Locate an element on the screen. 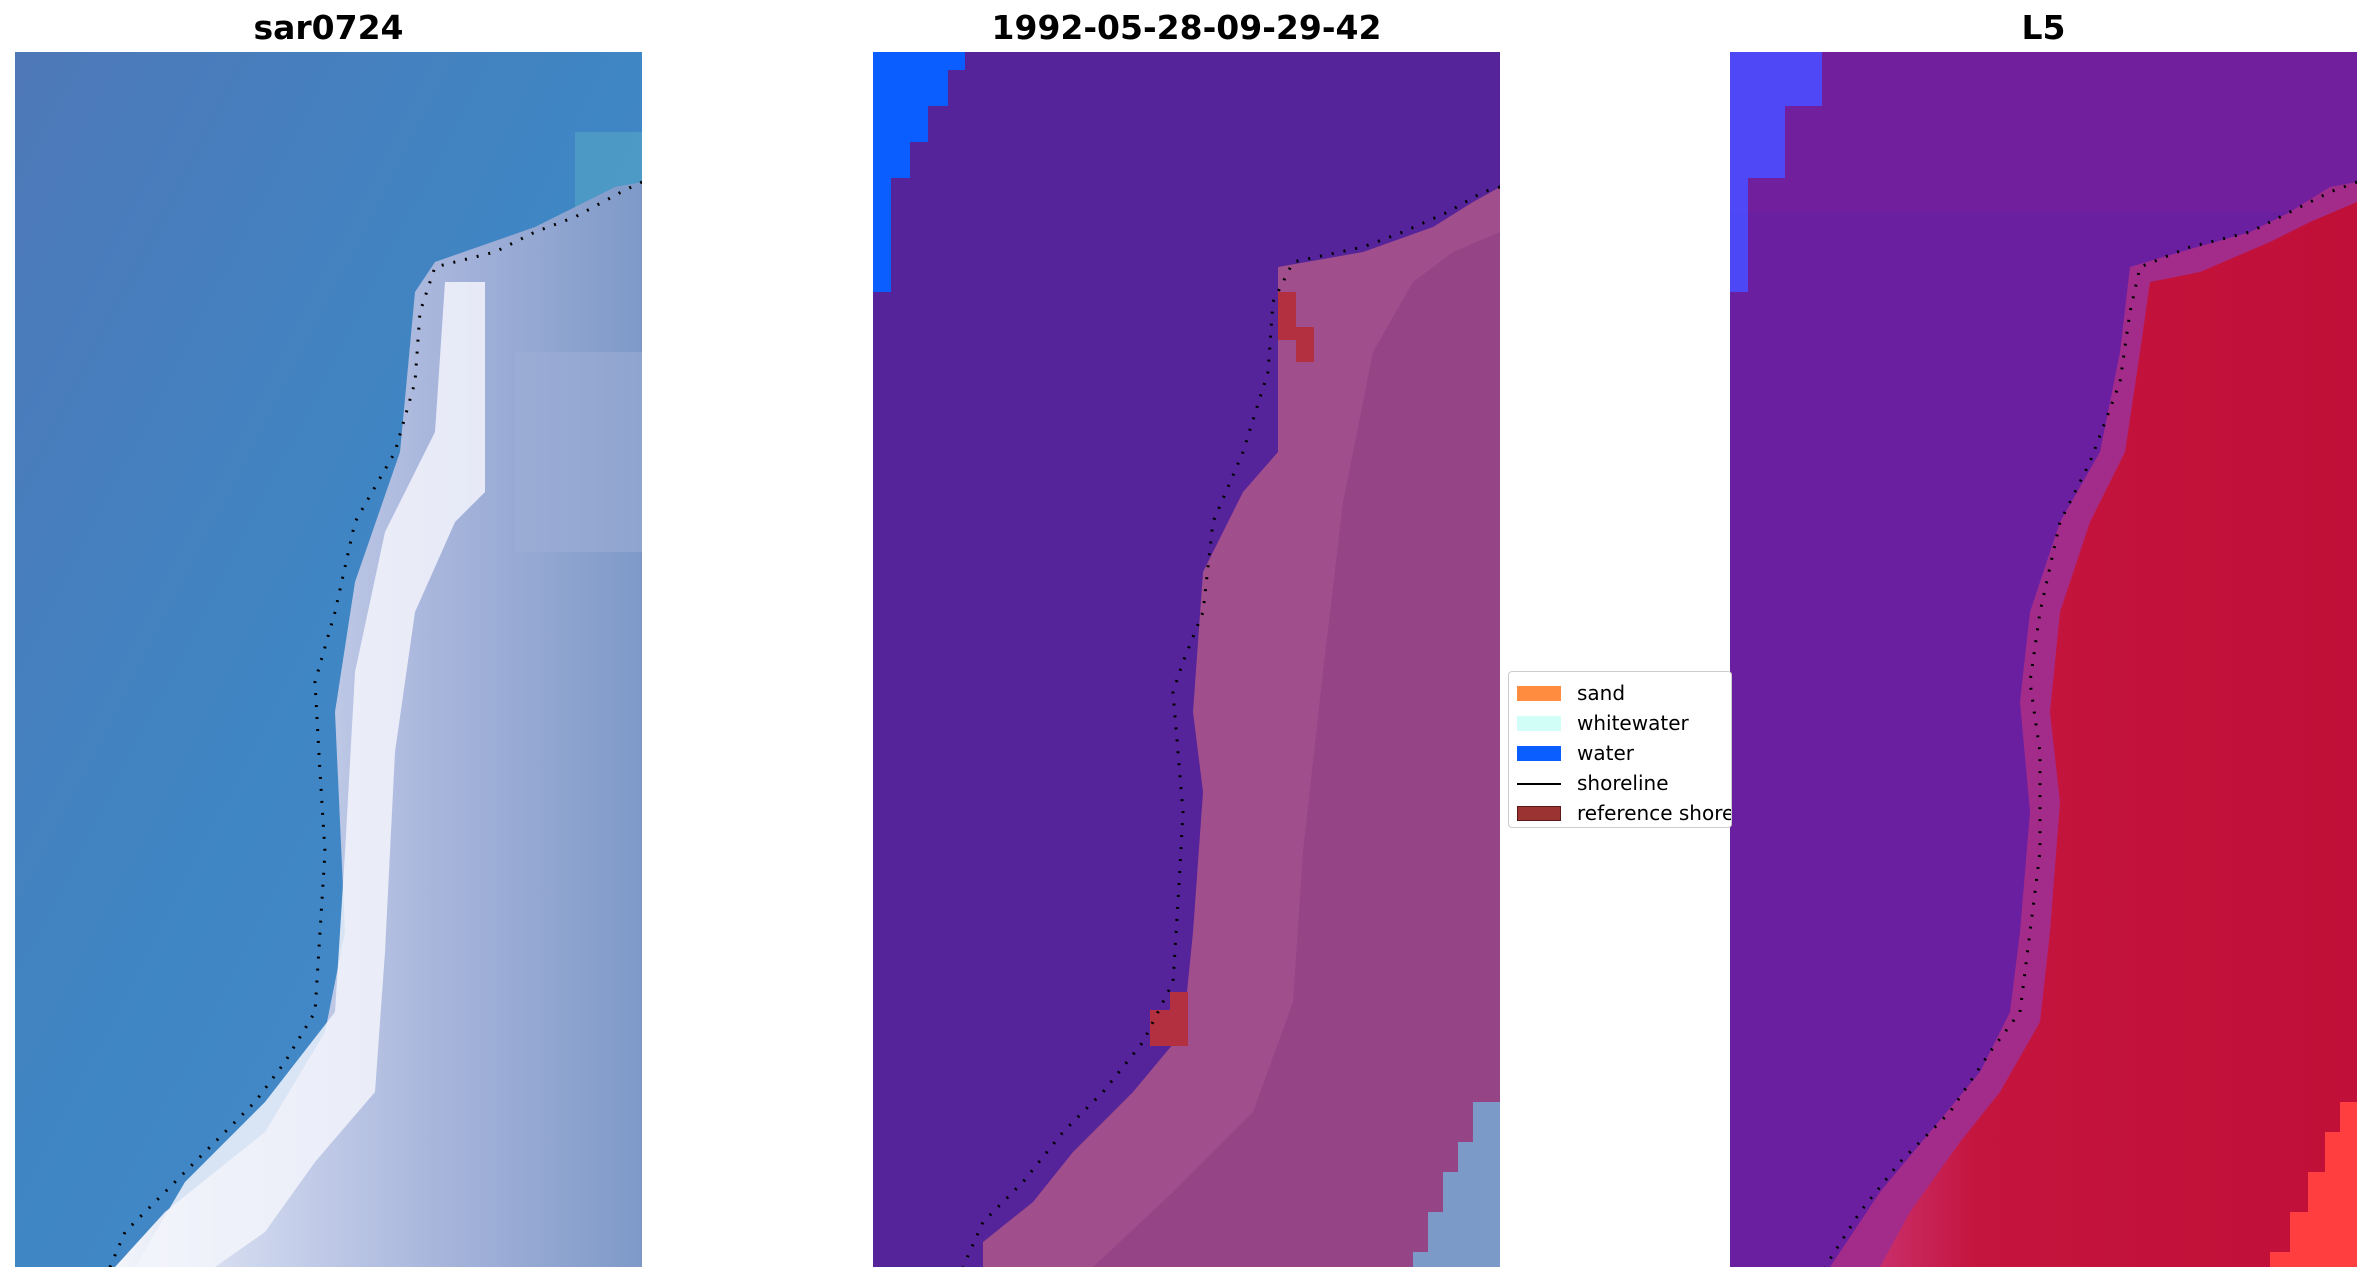  legend-item-sand: sand is located at coordinates (1624, 694).